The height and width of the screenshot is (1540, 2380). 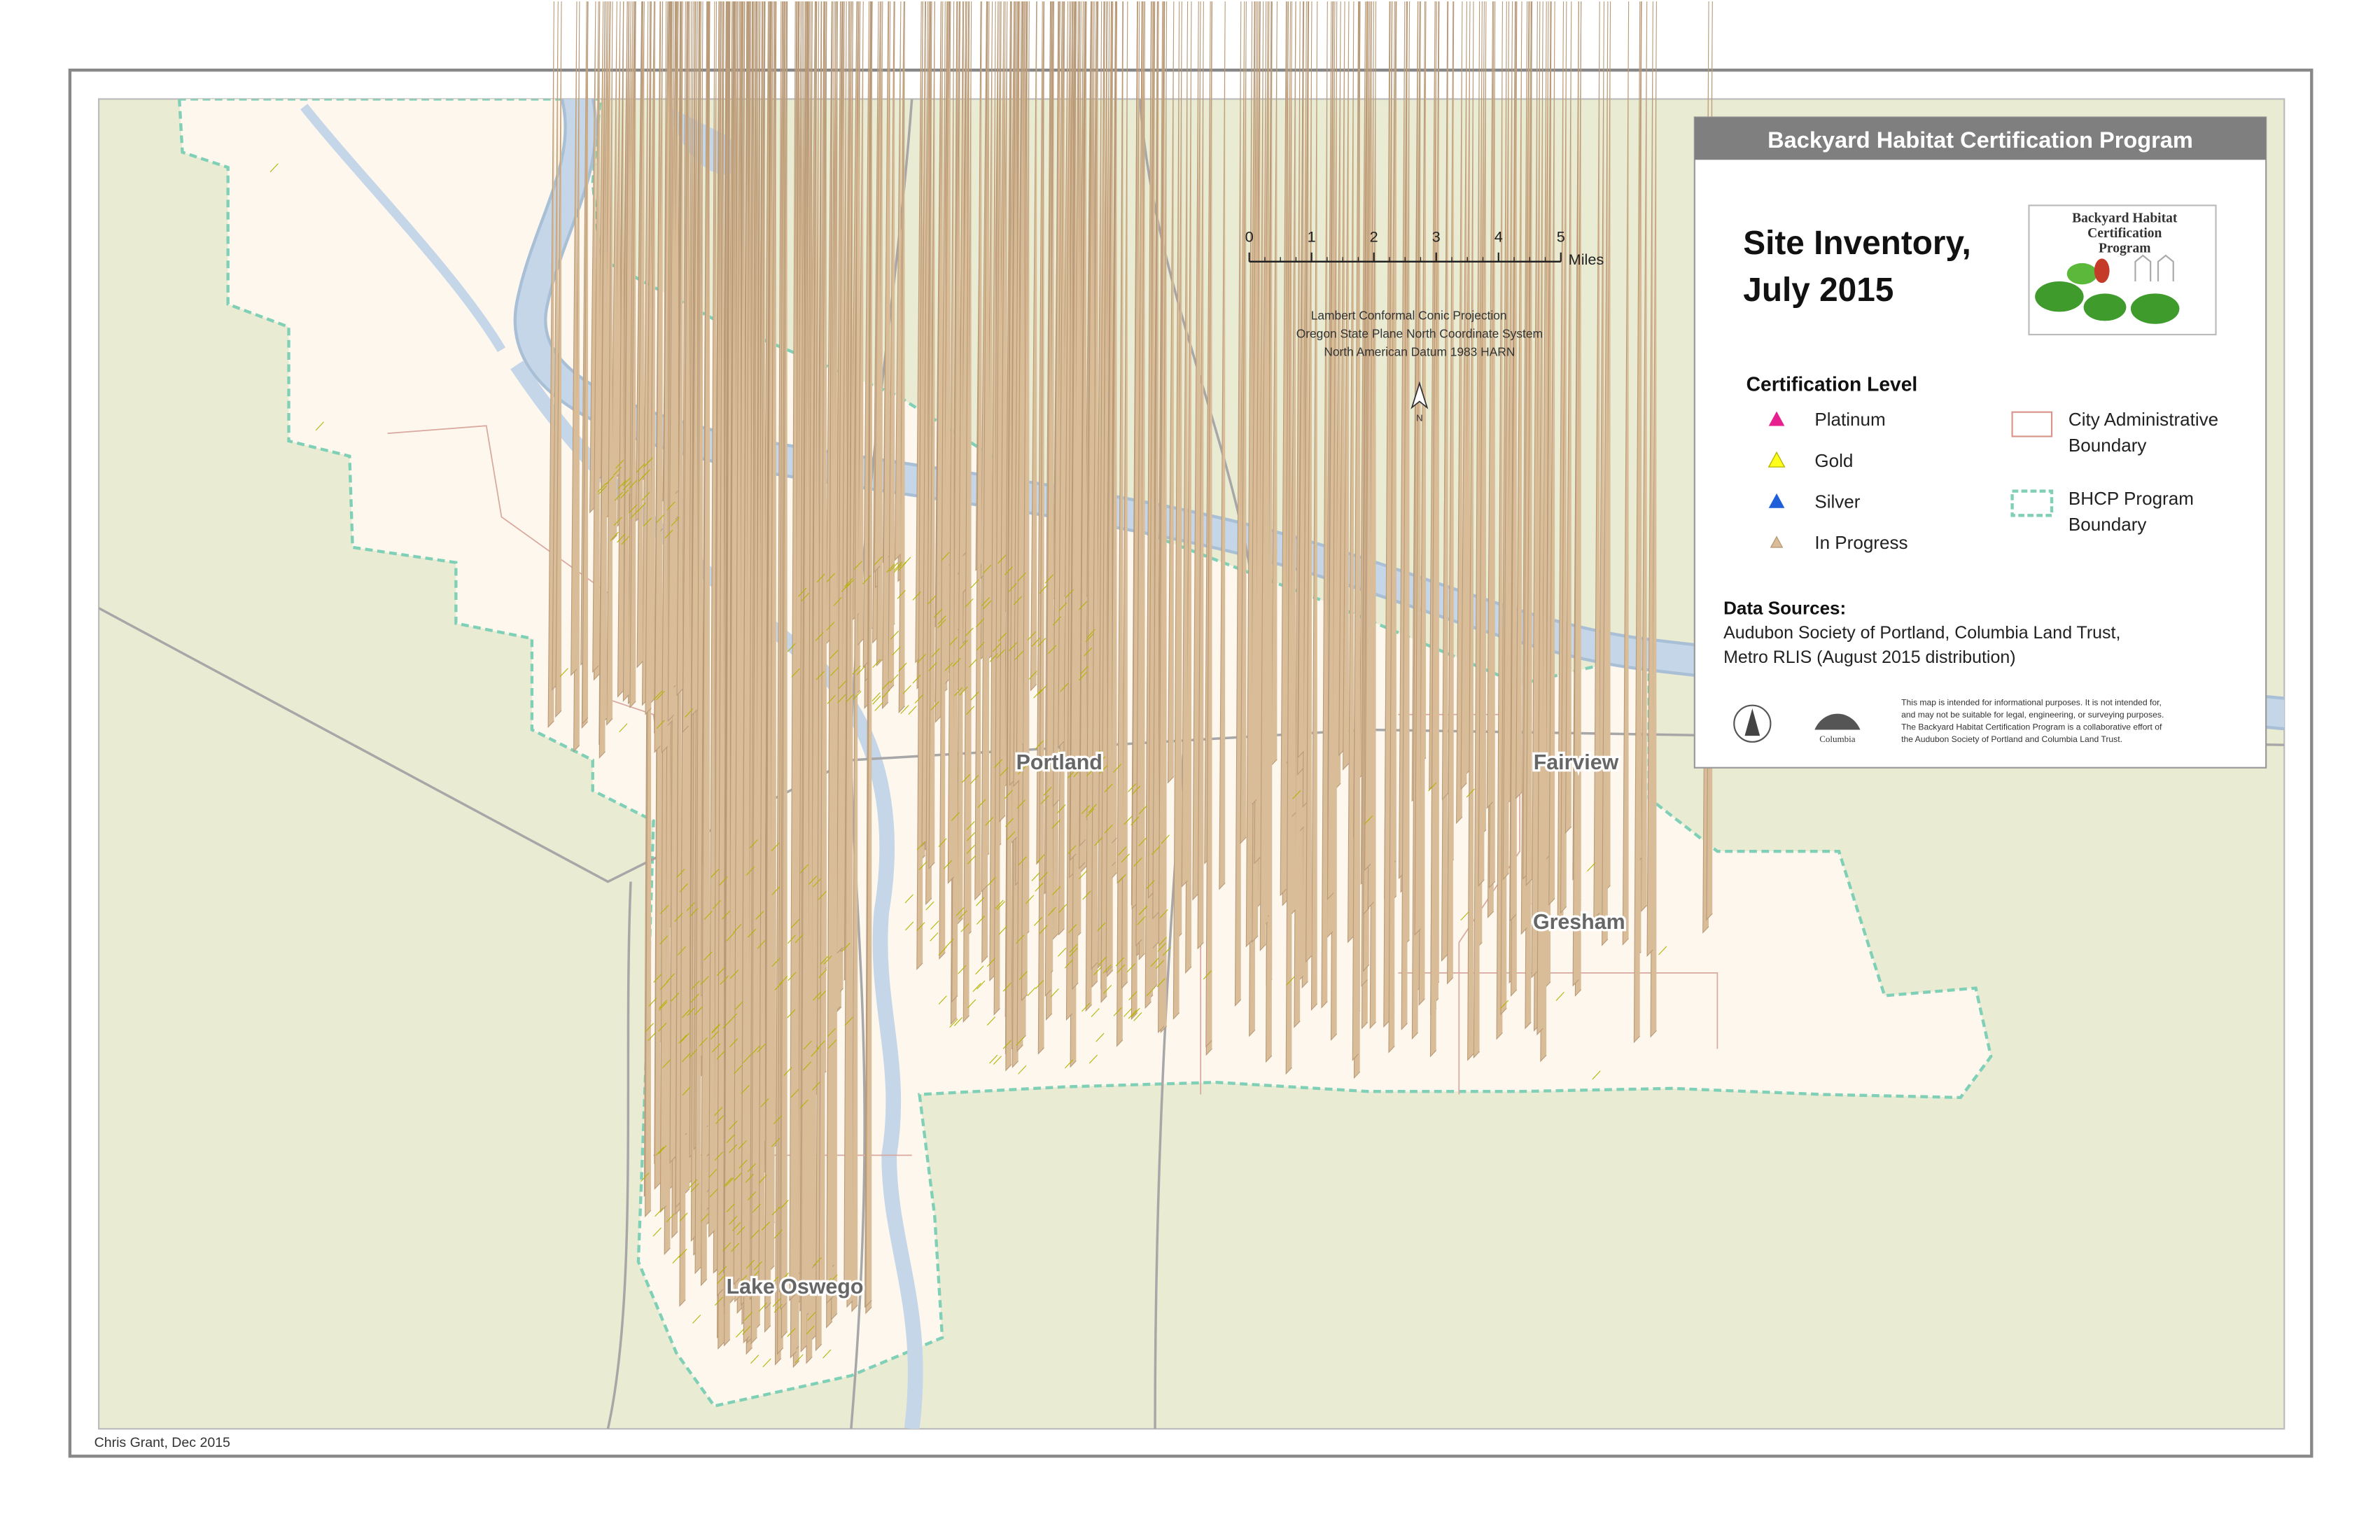 What do you see at coordinates (1837, 501) in the screenshot?
I see `legend-label: Silver` at bounding box center [1837, 501].